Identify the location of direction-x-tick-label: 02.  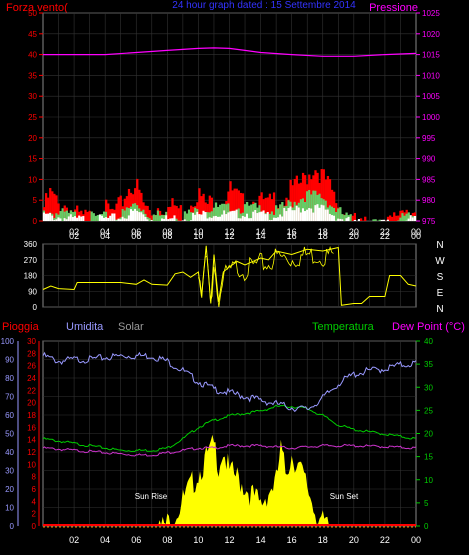
(74, 236).